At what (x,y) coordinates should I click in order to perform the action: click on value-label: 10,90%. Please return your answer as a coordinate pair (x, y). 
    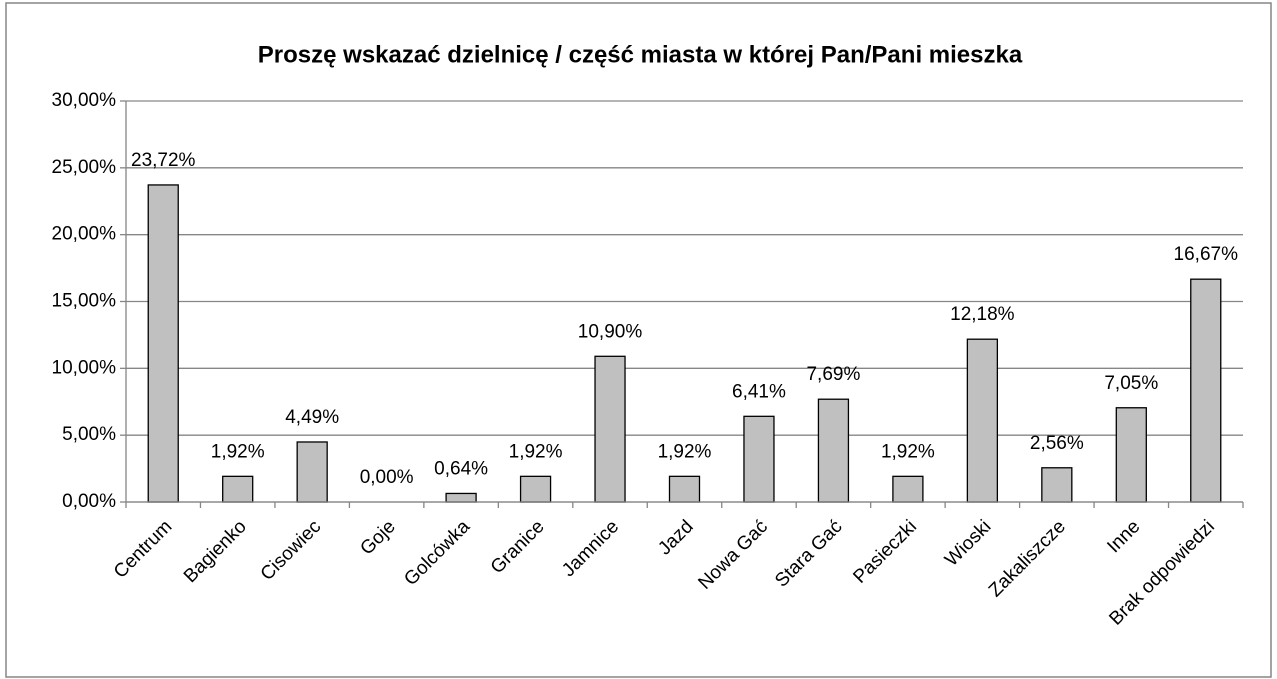
    Looking at the image, I should click on (610, 331).